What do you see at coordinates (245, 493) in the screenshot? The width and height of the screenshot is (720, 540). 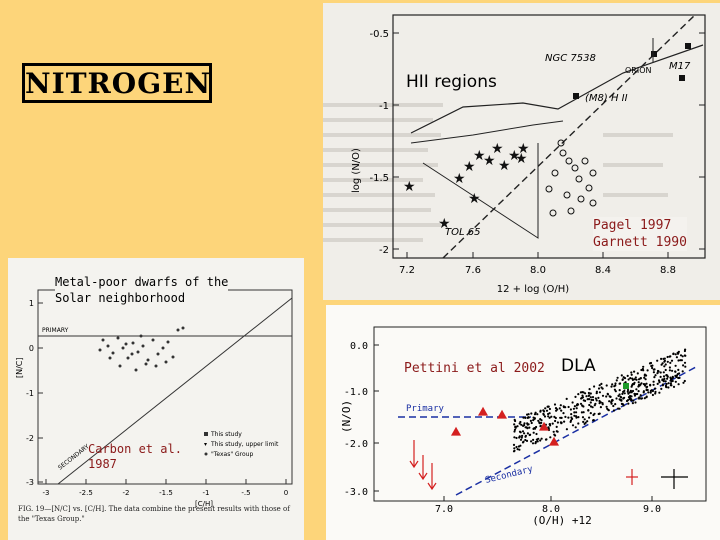 I see `dwarfs-xtick-6: -.5` at bounding box center [245, 493].